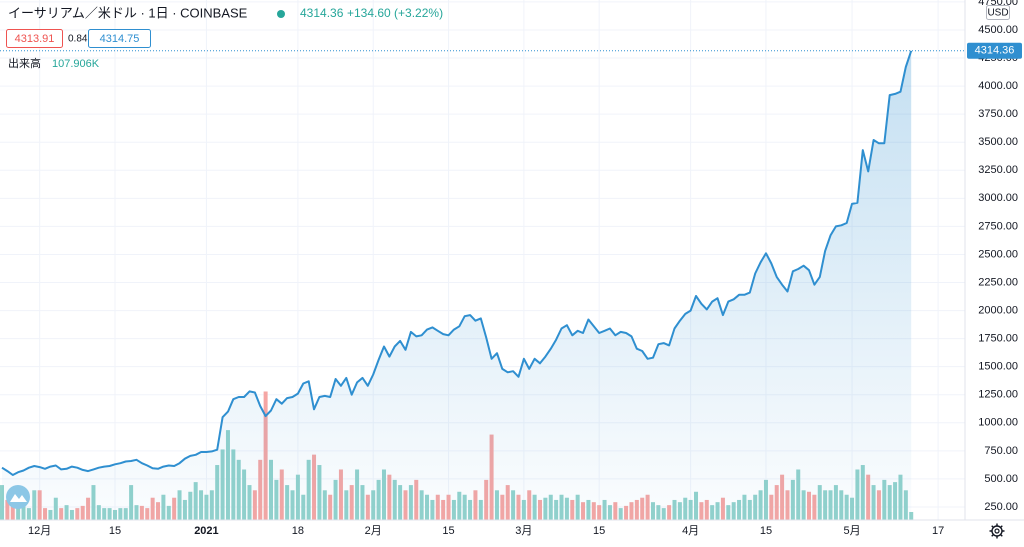  I want to click on volume-bar, so click(911, 515).